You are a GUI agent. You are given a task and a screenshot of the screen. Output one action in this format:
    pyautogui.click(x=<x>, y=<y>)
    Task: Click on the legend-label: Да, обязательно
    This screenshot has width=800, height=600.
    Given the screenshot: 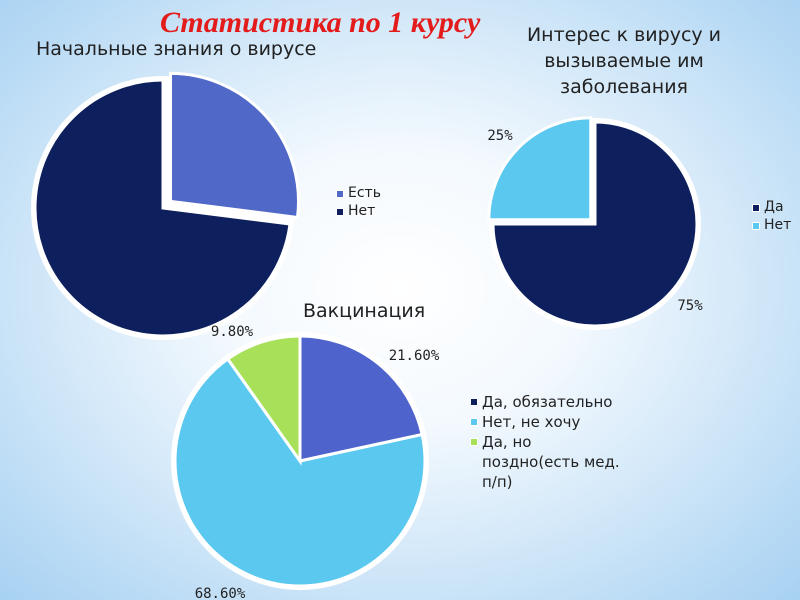 What is the action you would take?
    pyautogui.click(x=547, y=402)
    